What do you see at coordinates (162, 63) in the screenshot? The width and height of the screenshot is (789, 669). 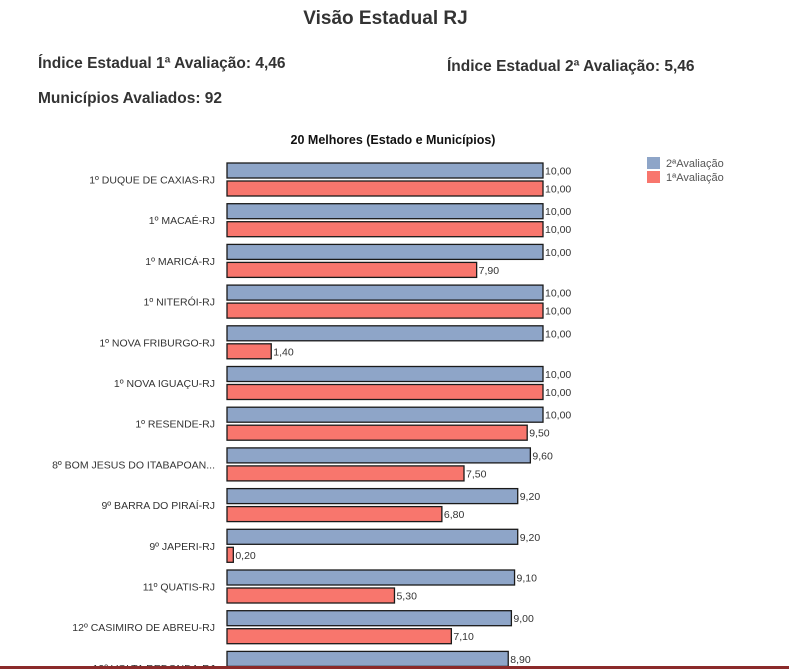 I see `kpi-first-evaluation: Índice Estadual 1ª Avaliação: 4,46` at bounding box center [162, 63].